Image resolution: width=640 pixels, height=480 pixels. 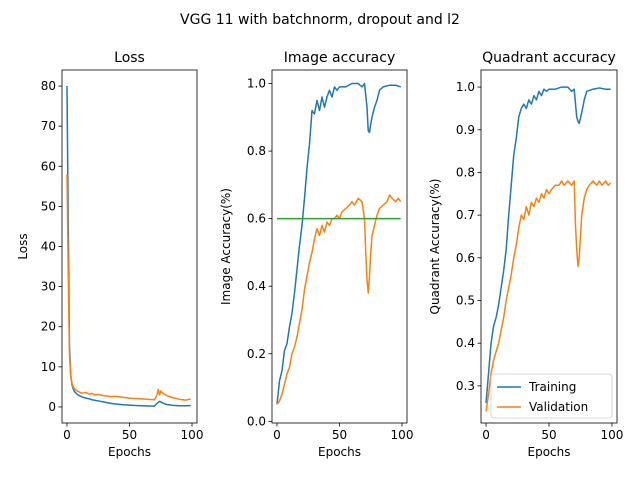 I want to click on y-tick-label: 60, so click(x=48, y=166).